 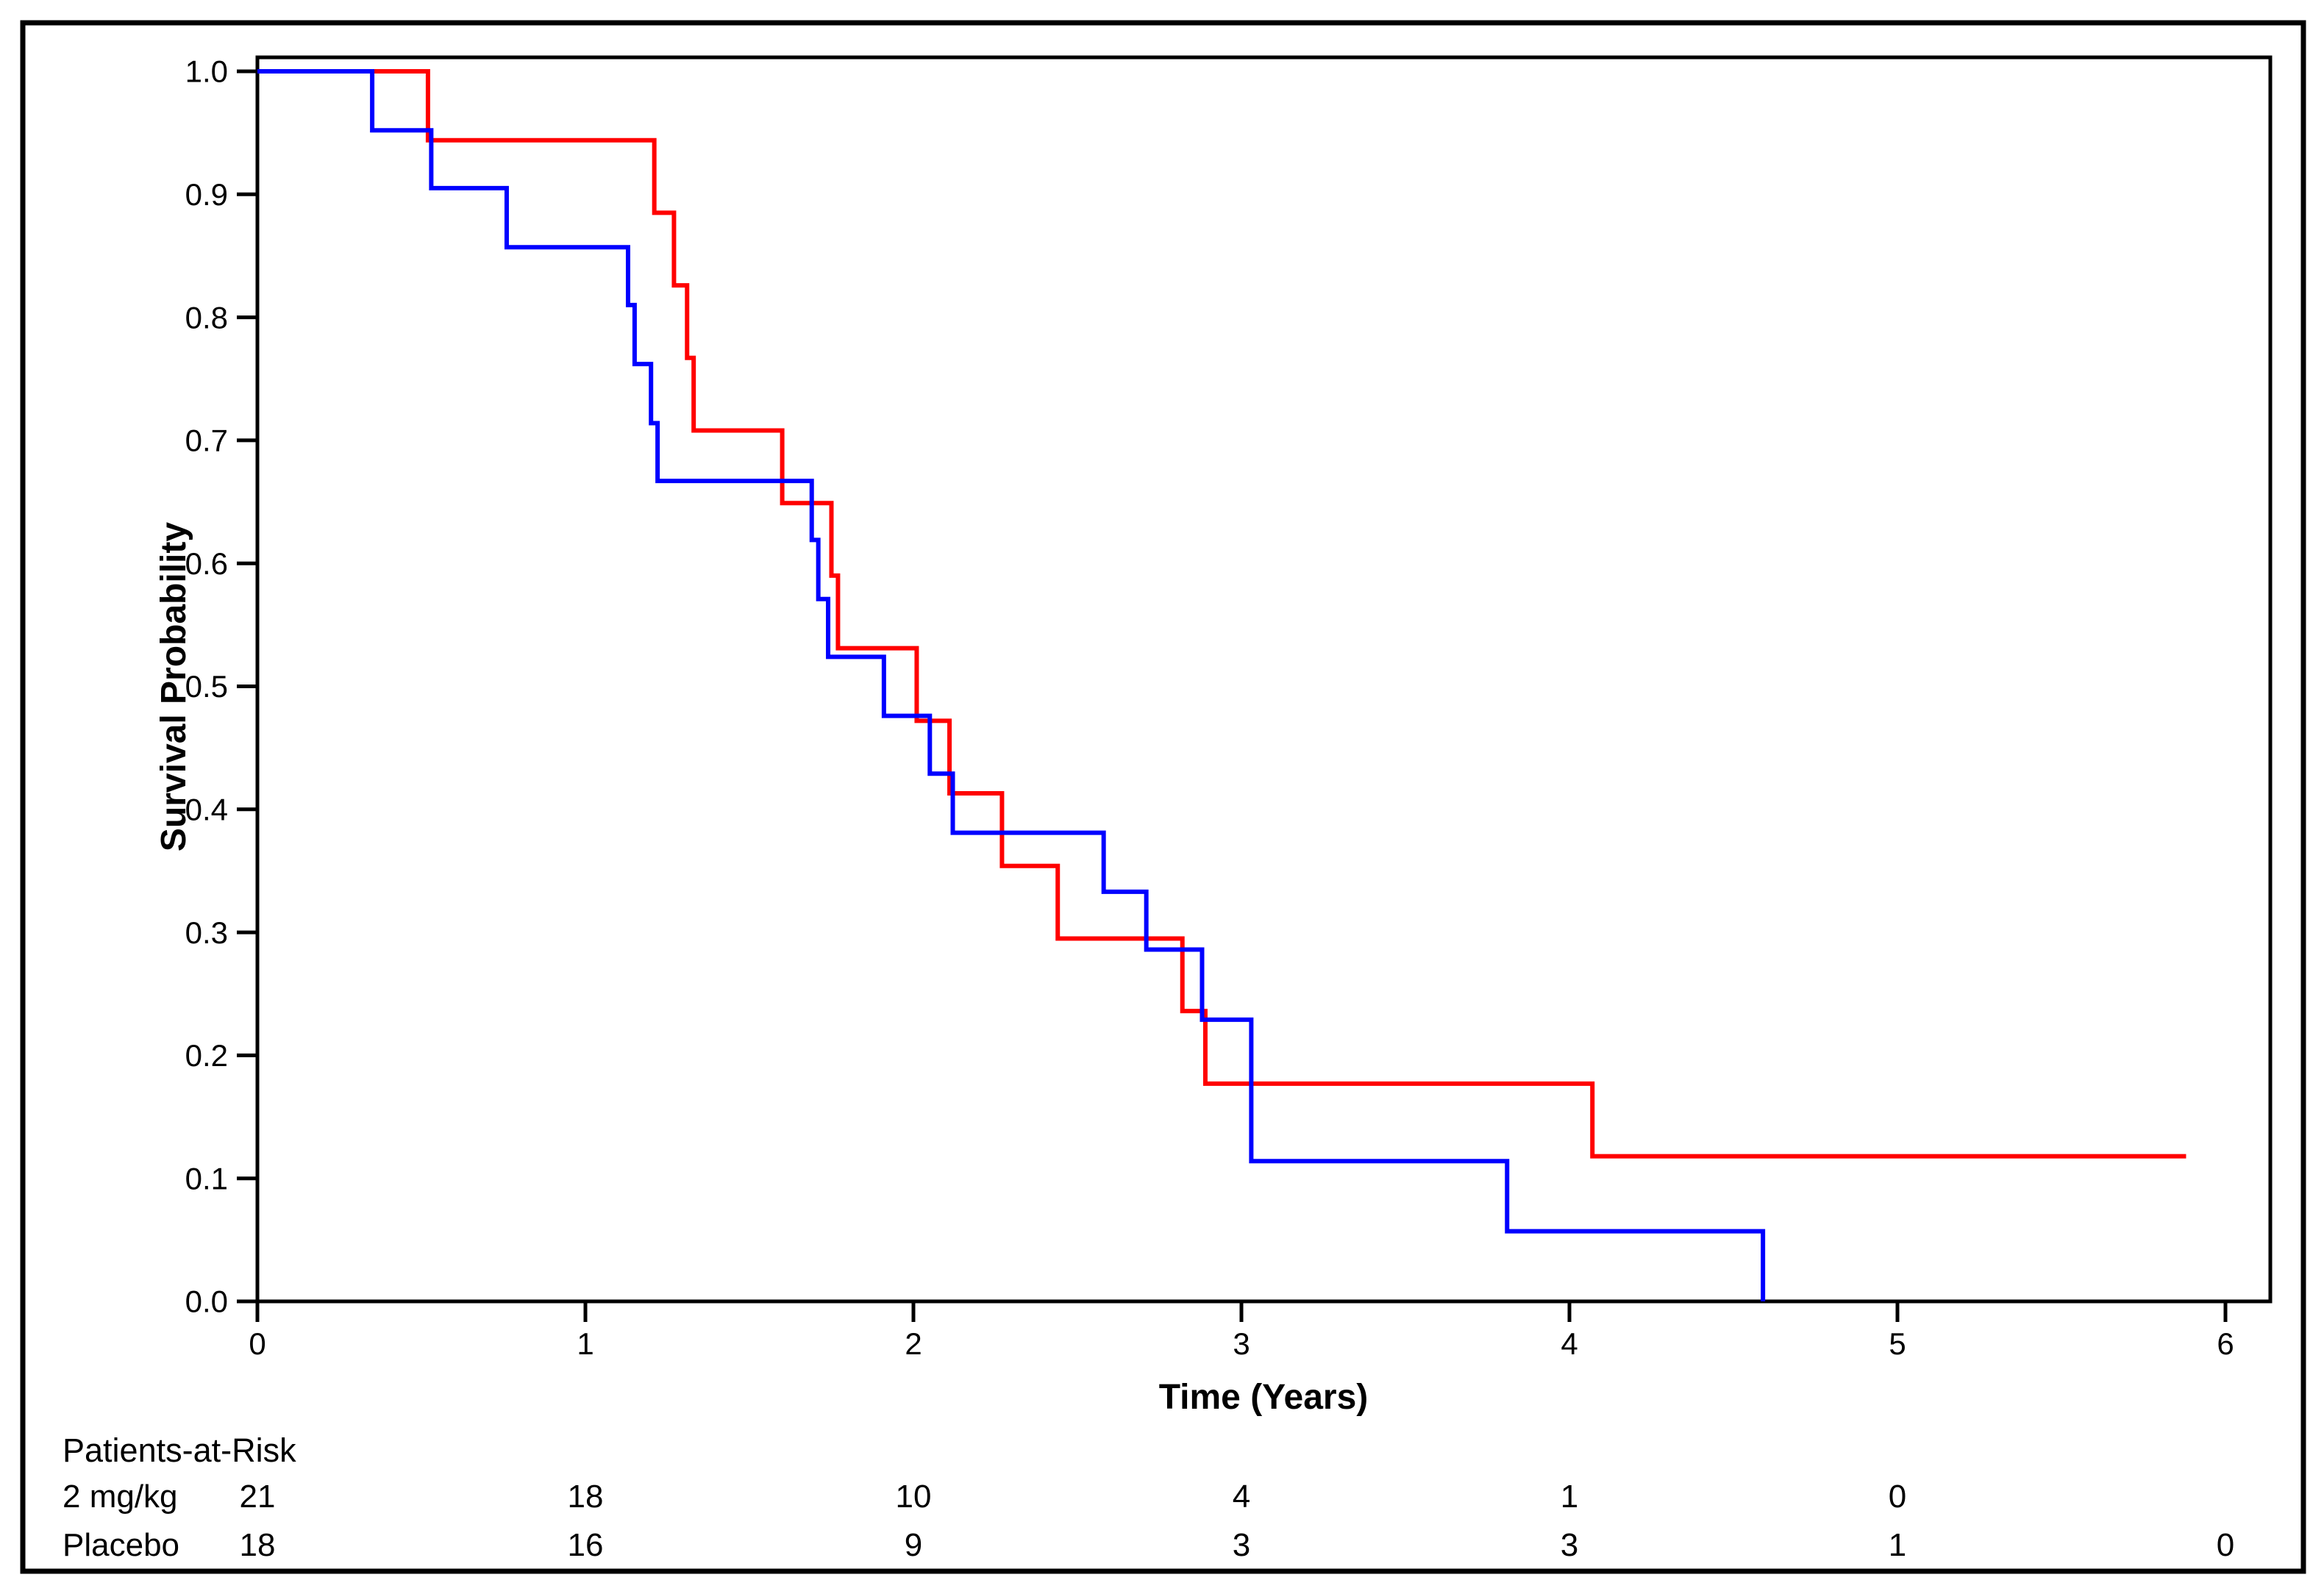 I want to click on x-axis-title: Time (Years), so click(x=1264, y=1397).